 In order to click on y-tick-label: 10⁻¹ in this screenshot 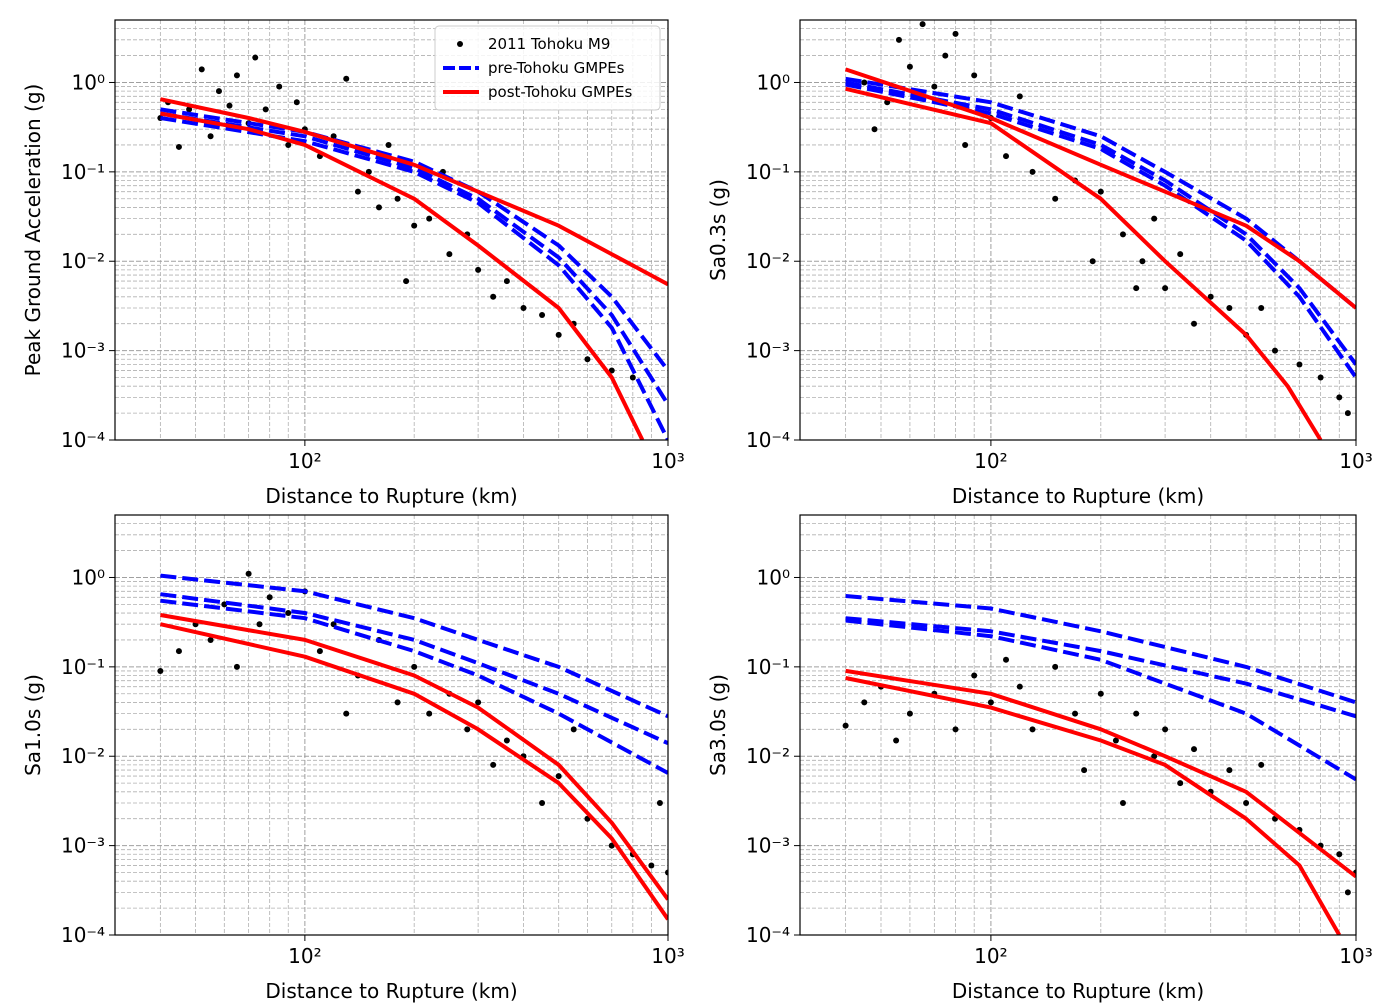, I will do `click(768, 172)`.